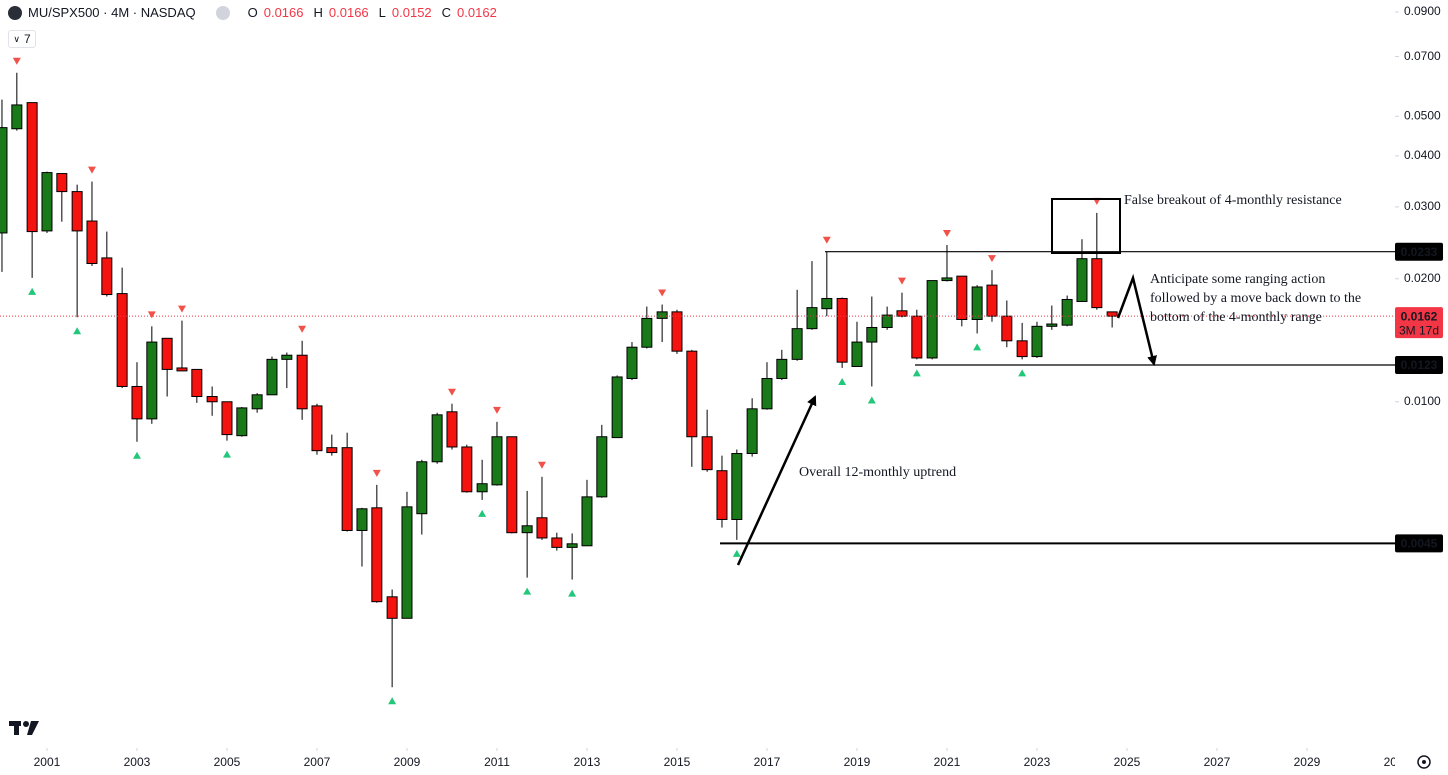 This screenshot has width=1448, height=775. Describe the element at coordinates (317, 762) in the screenshot. I see `x-tick-label: 2007` at that location.